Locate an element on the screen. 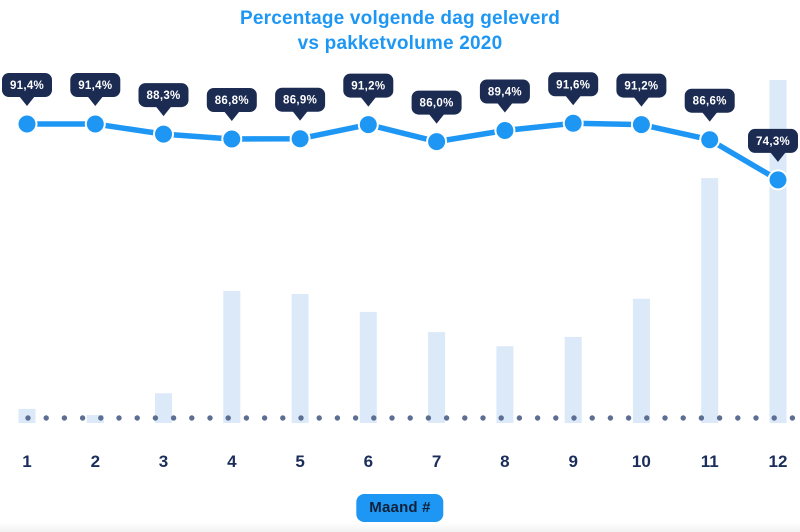  x-axis-label: 4 is located at coordinates (232, 461).